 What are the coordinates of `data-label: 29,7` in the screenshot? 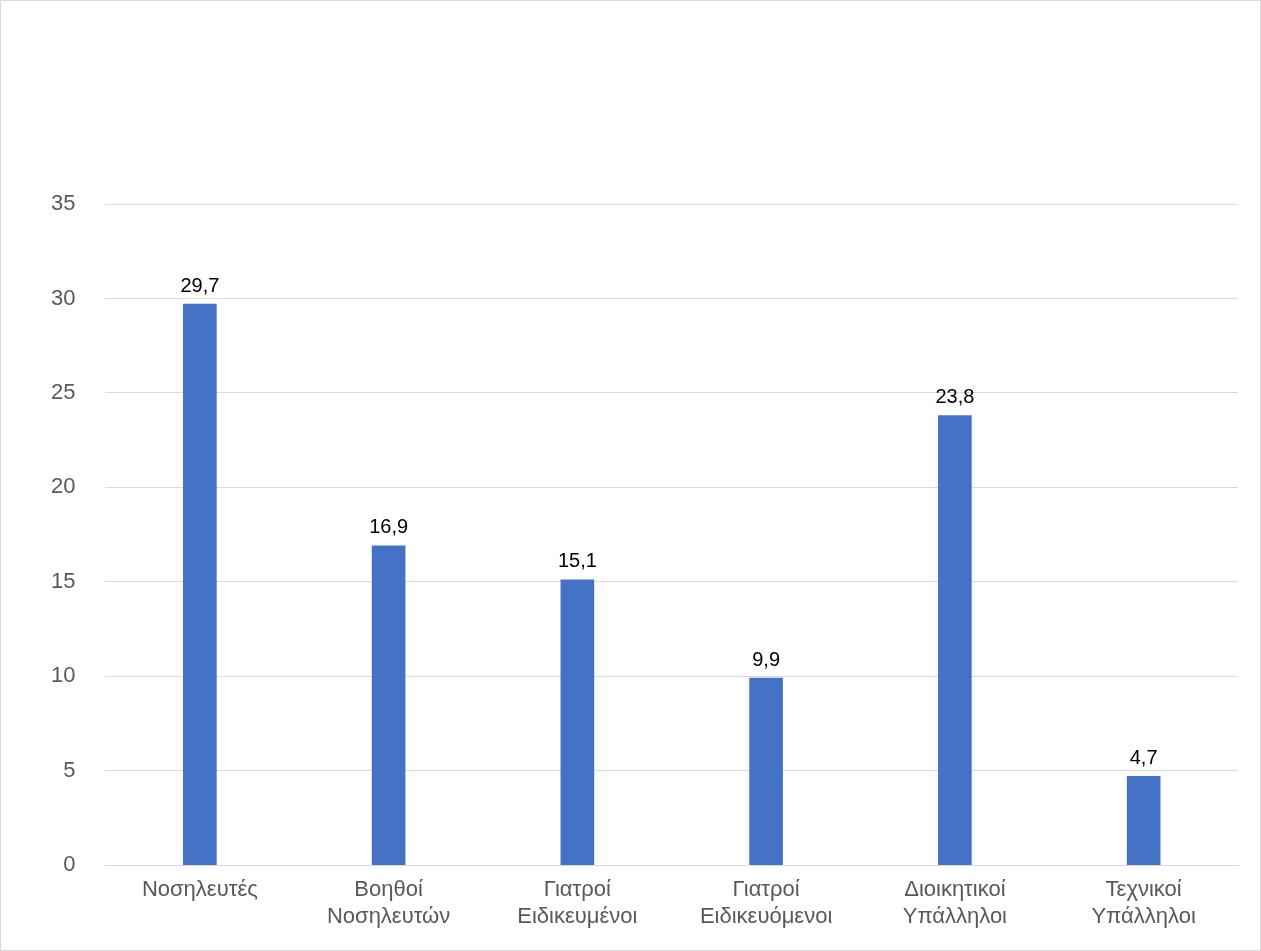 It's located at (200, 284).